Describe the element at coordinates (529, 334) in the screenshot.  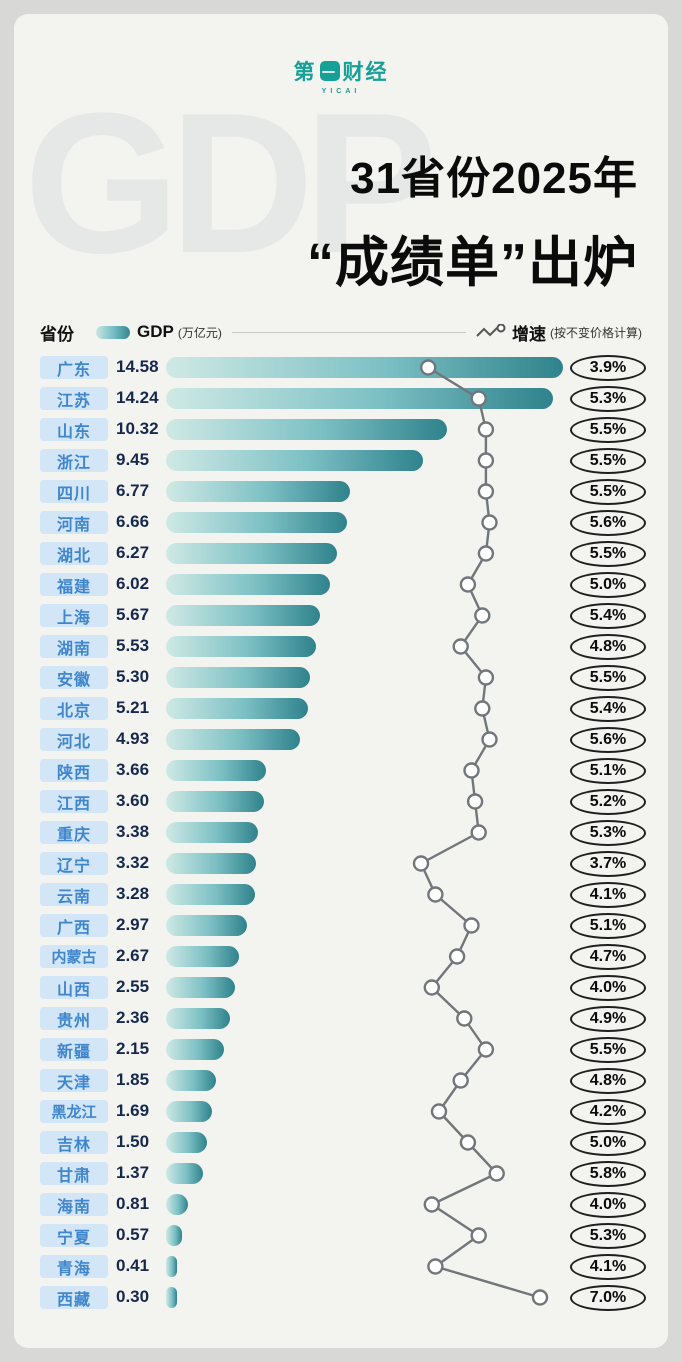
I see `legend-growth-label: 增速` at that location.